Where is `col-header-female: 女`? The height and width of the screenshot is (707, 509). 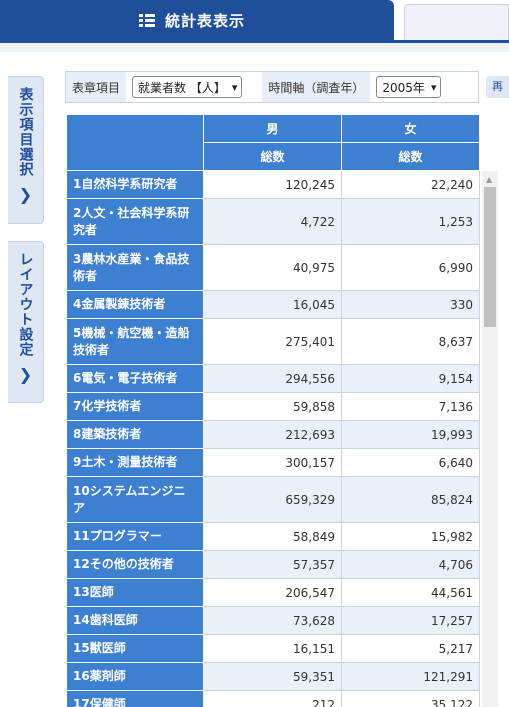
col-header-female: 女 is located at coordinates (410, 128).